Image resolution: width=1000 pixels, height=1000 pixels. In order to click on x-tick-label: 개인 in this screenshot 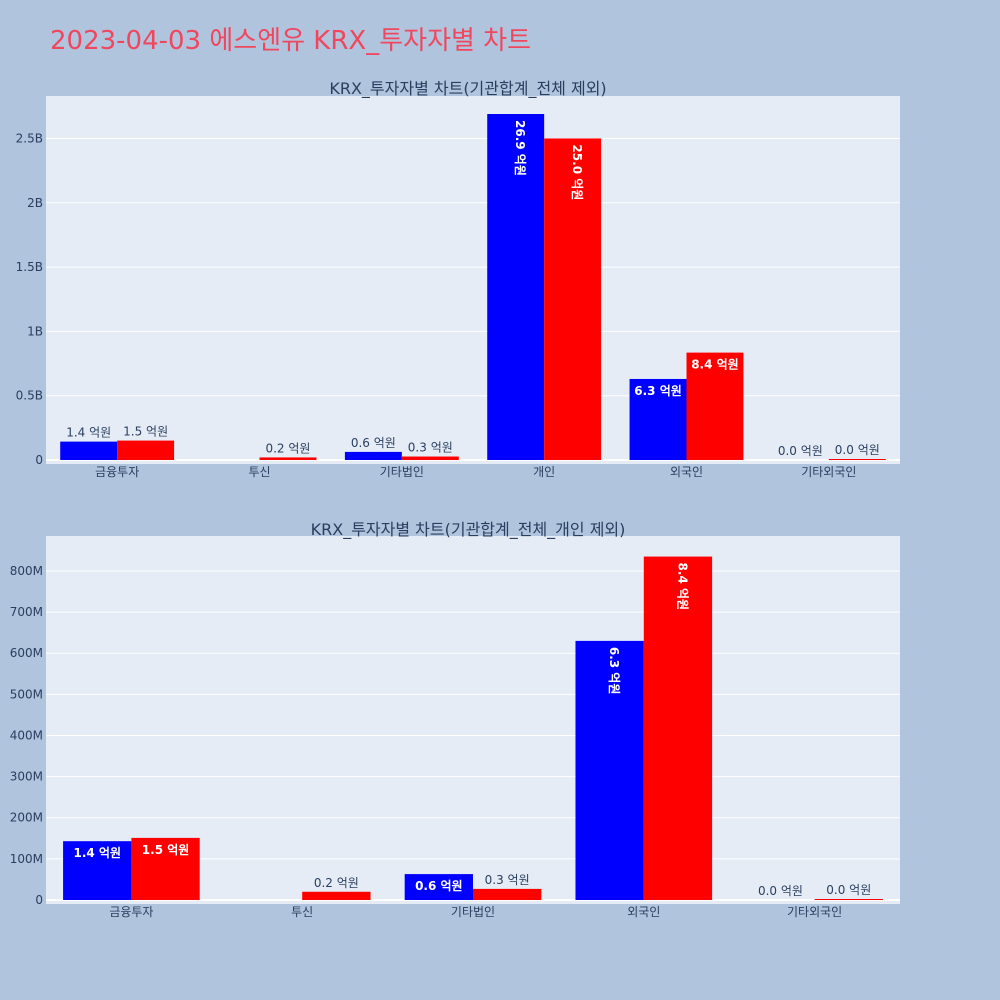, I will do `click(544, 472)`.